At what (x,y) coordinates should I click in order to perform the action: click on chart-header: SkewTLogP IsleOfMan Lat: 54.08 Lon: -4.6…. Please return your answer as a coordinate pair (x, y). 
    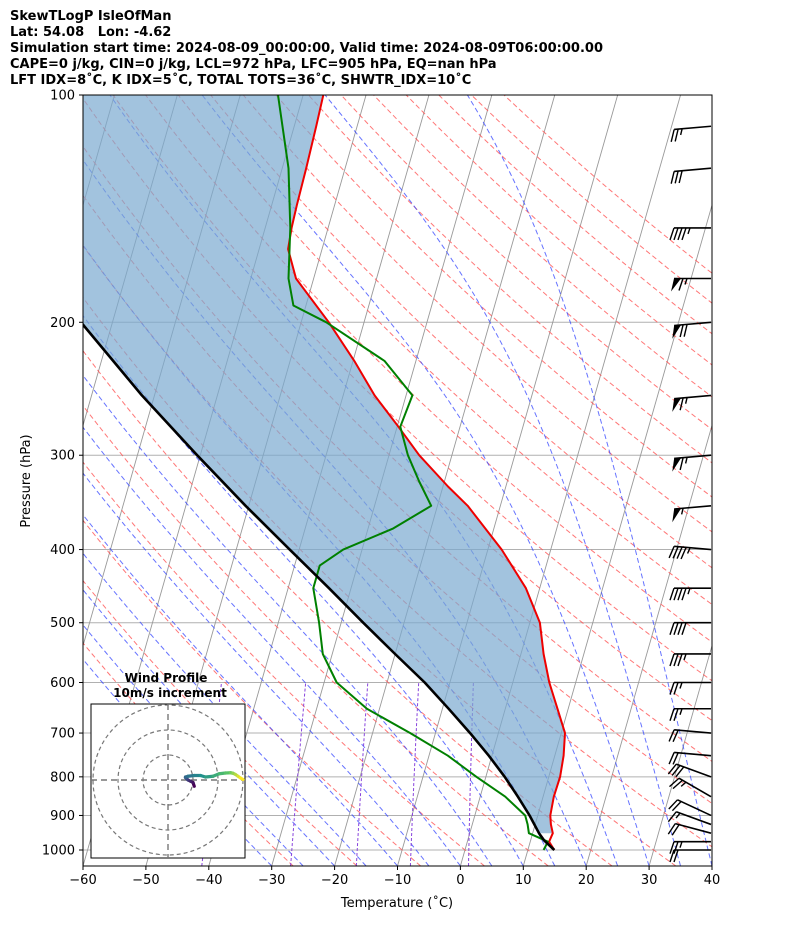
    Looking at the image, I should click on (306, 49).